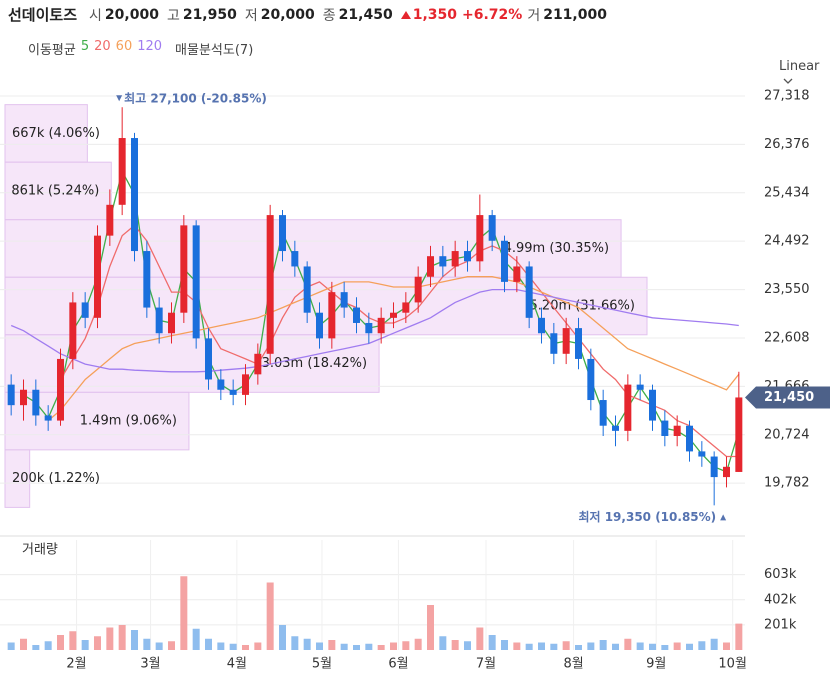 Image resolution: width=830 pixels, height=686 pixels. I want to click on scale-select: Linear, so click(804, 74).